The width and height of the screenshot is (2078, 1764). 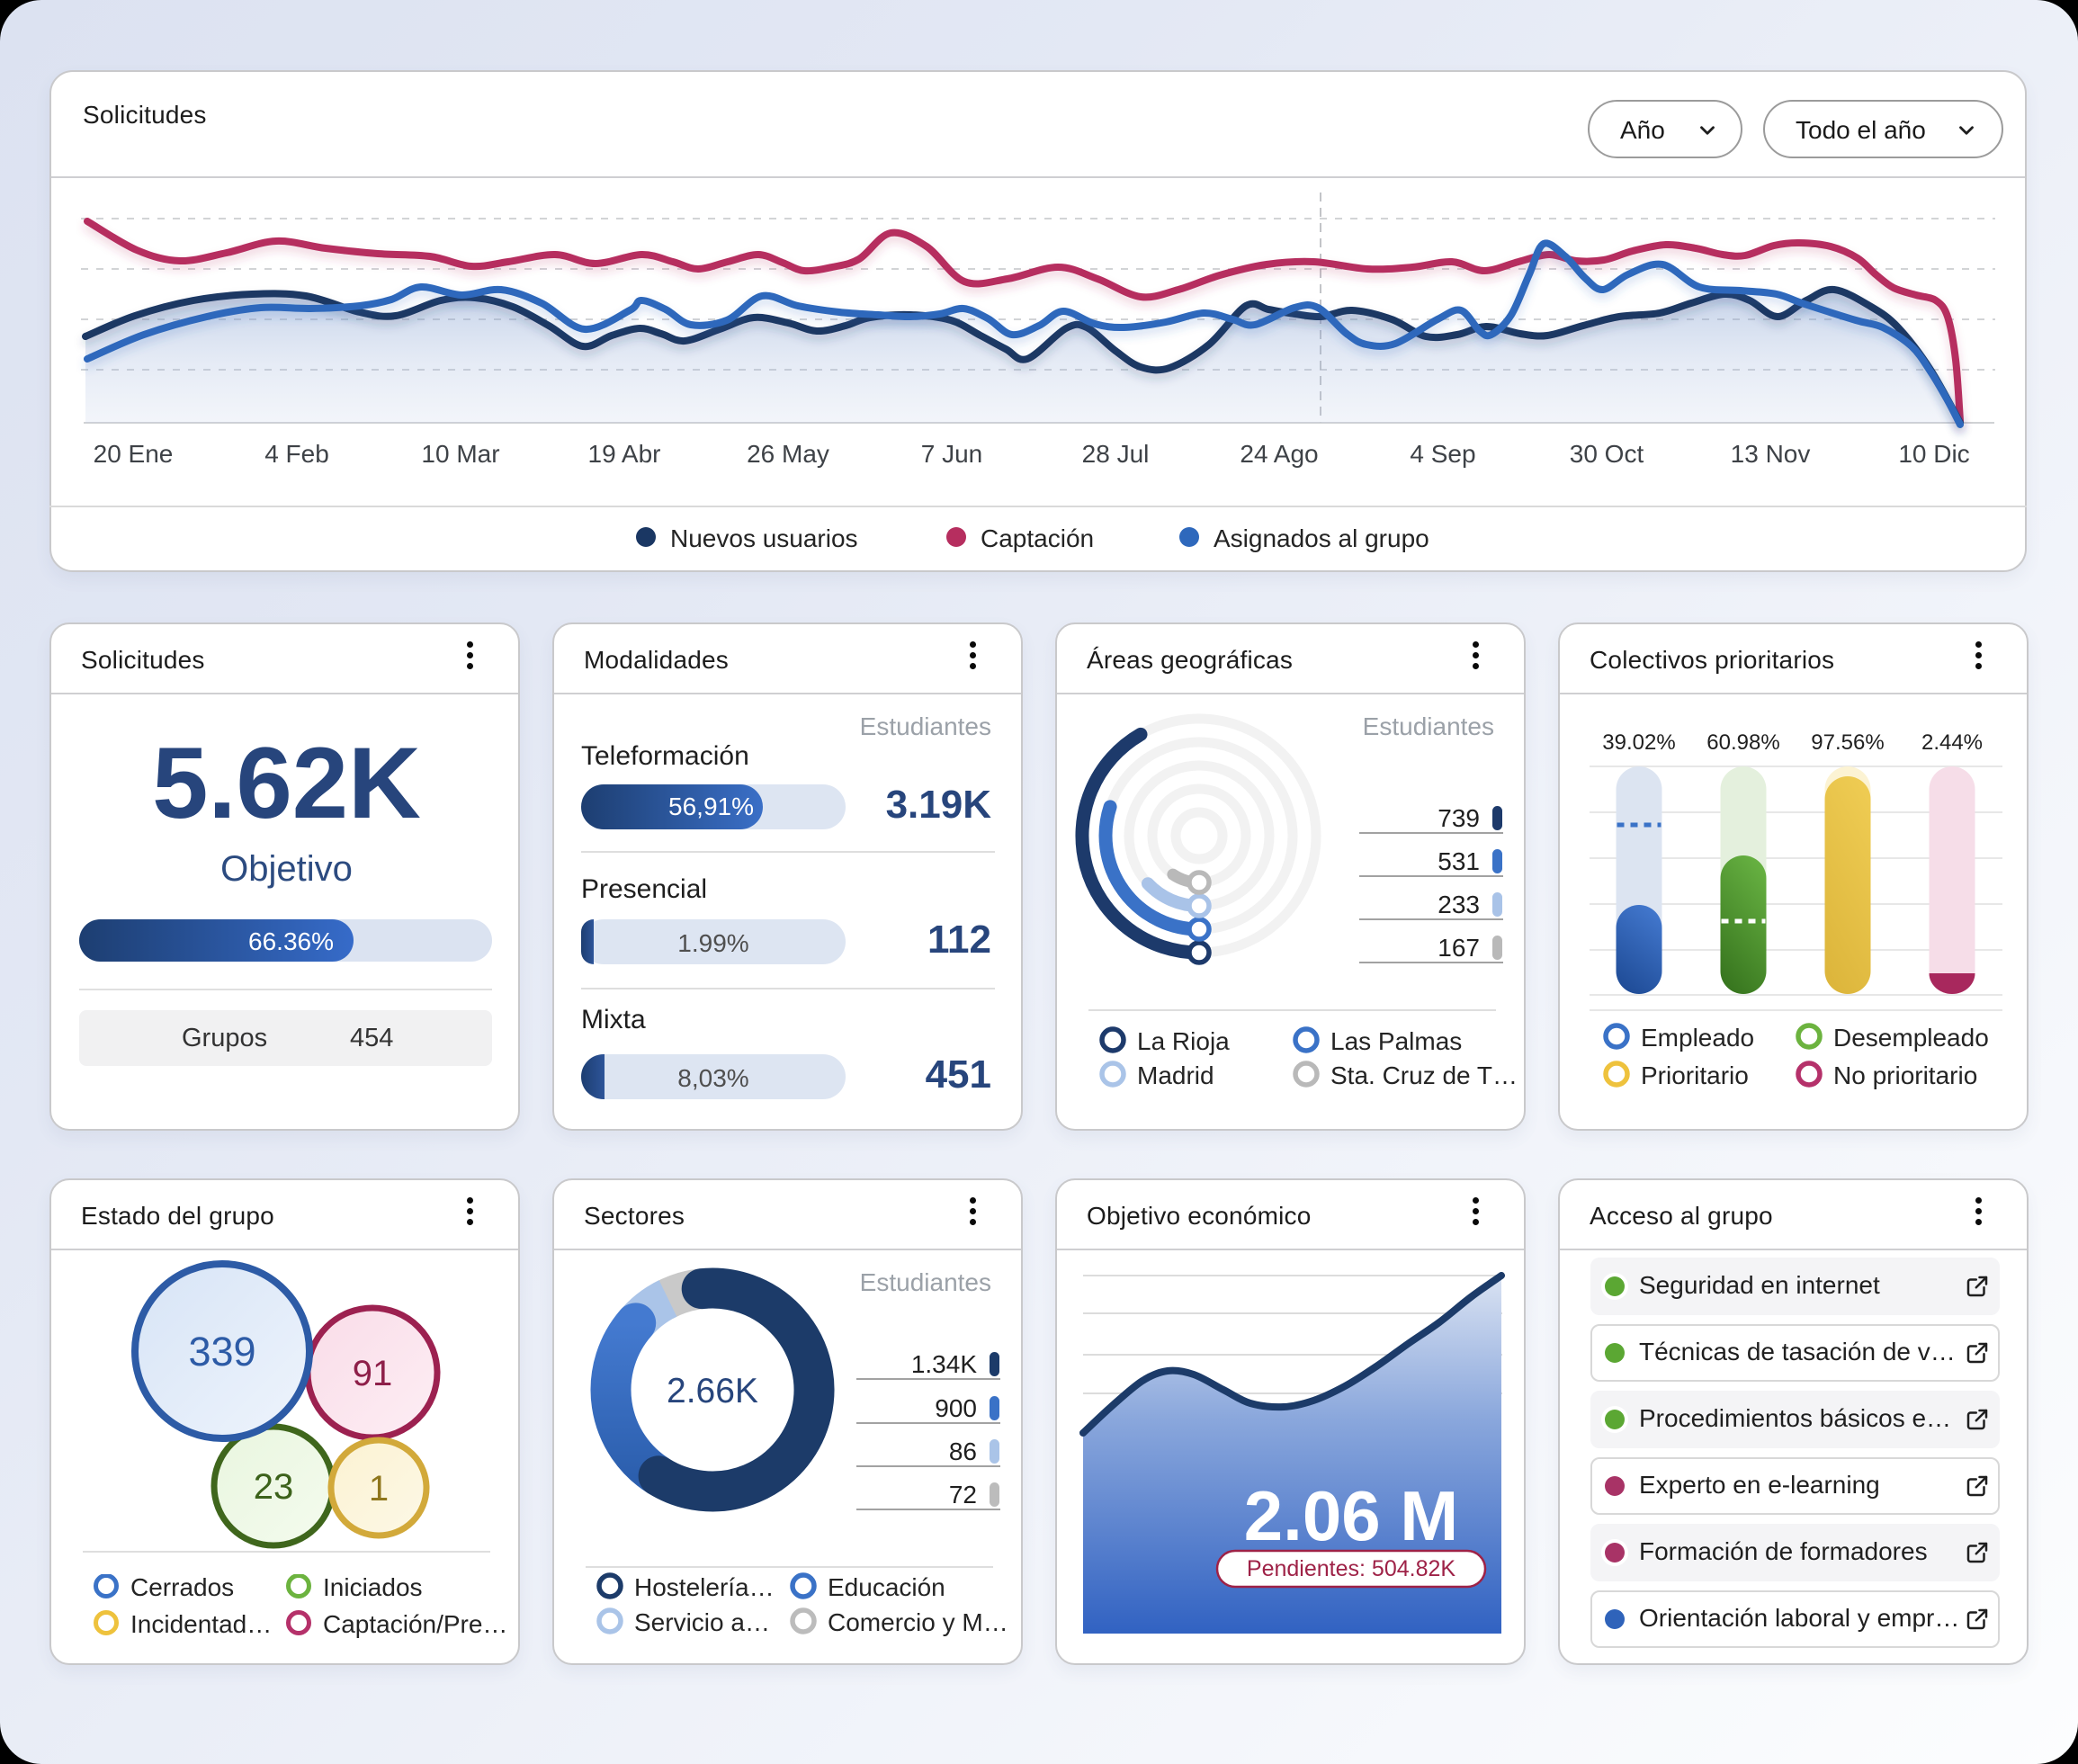 What do you see at coordinates (1905, 1075) in the screenshot?
I see `svg-text: No prioritario` at bounding box center [1905, 1075].